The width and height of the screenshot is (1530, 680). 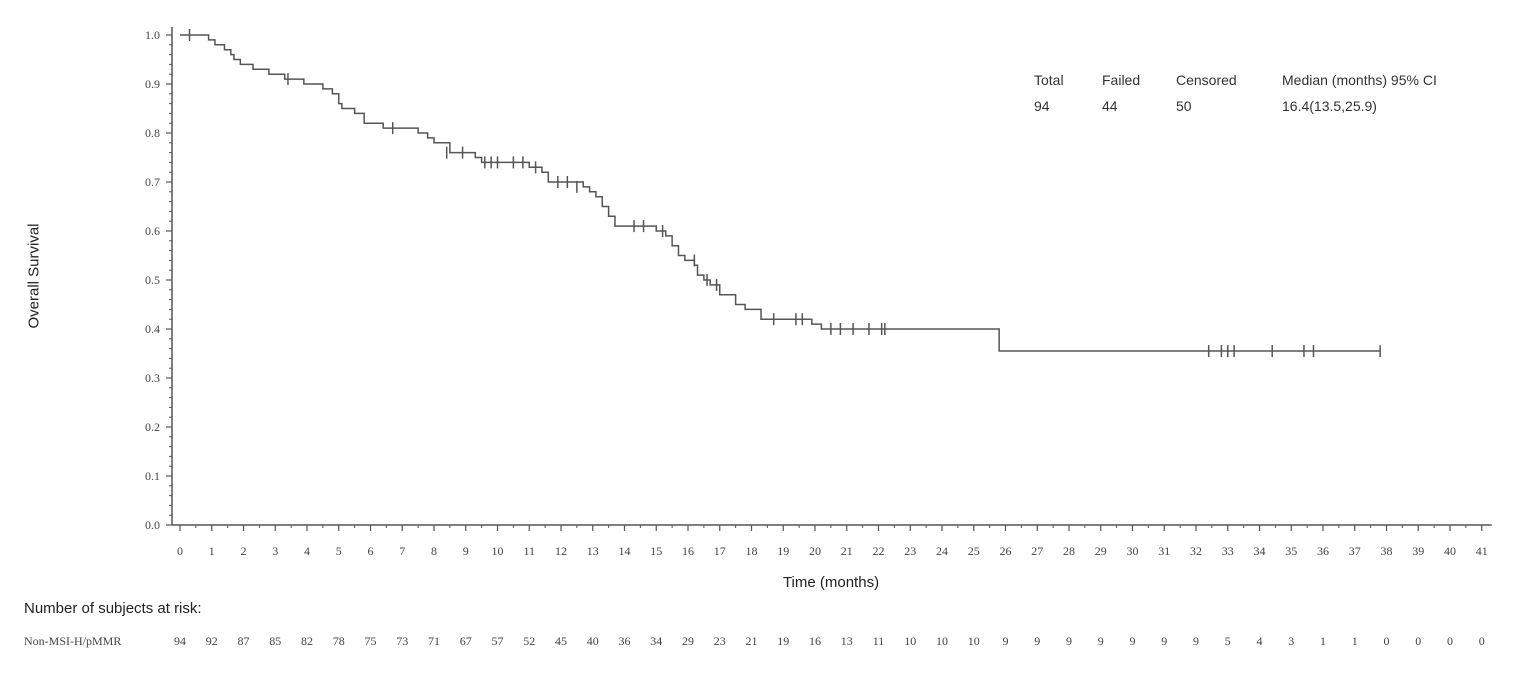 I want to click on risk-count: 5, so click(x=1227, y=641).